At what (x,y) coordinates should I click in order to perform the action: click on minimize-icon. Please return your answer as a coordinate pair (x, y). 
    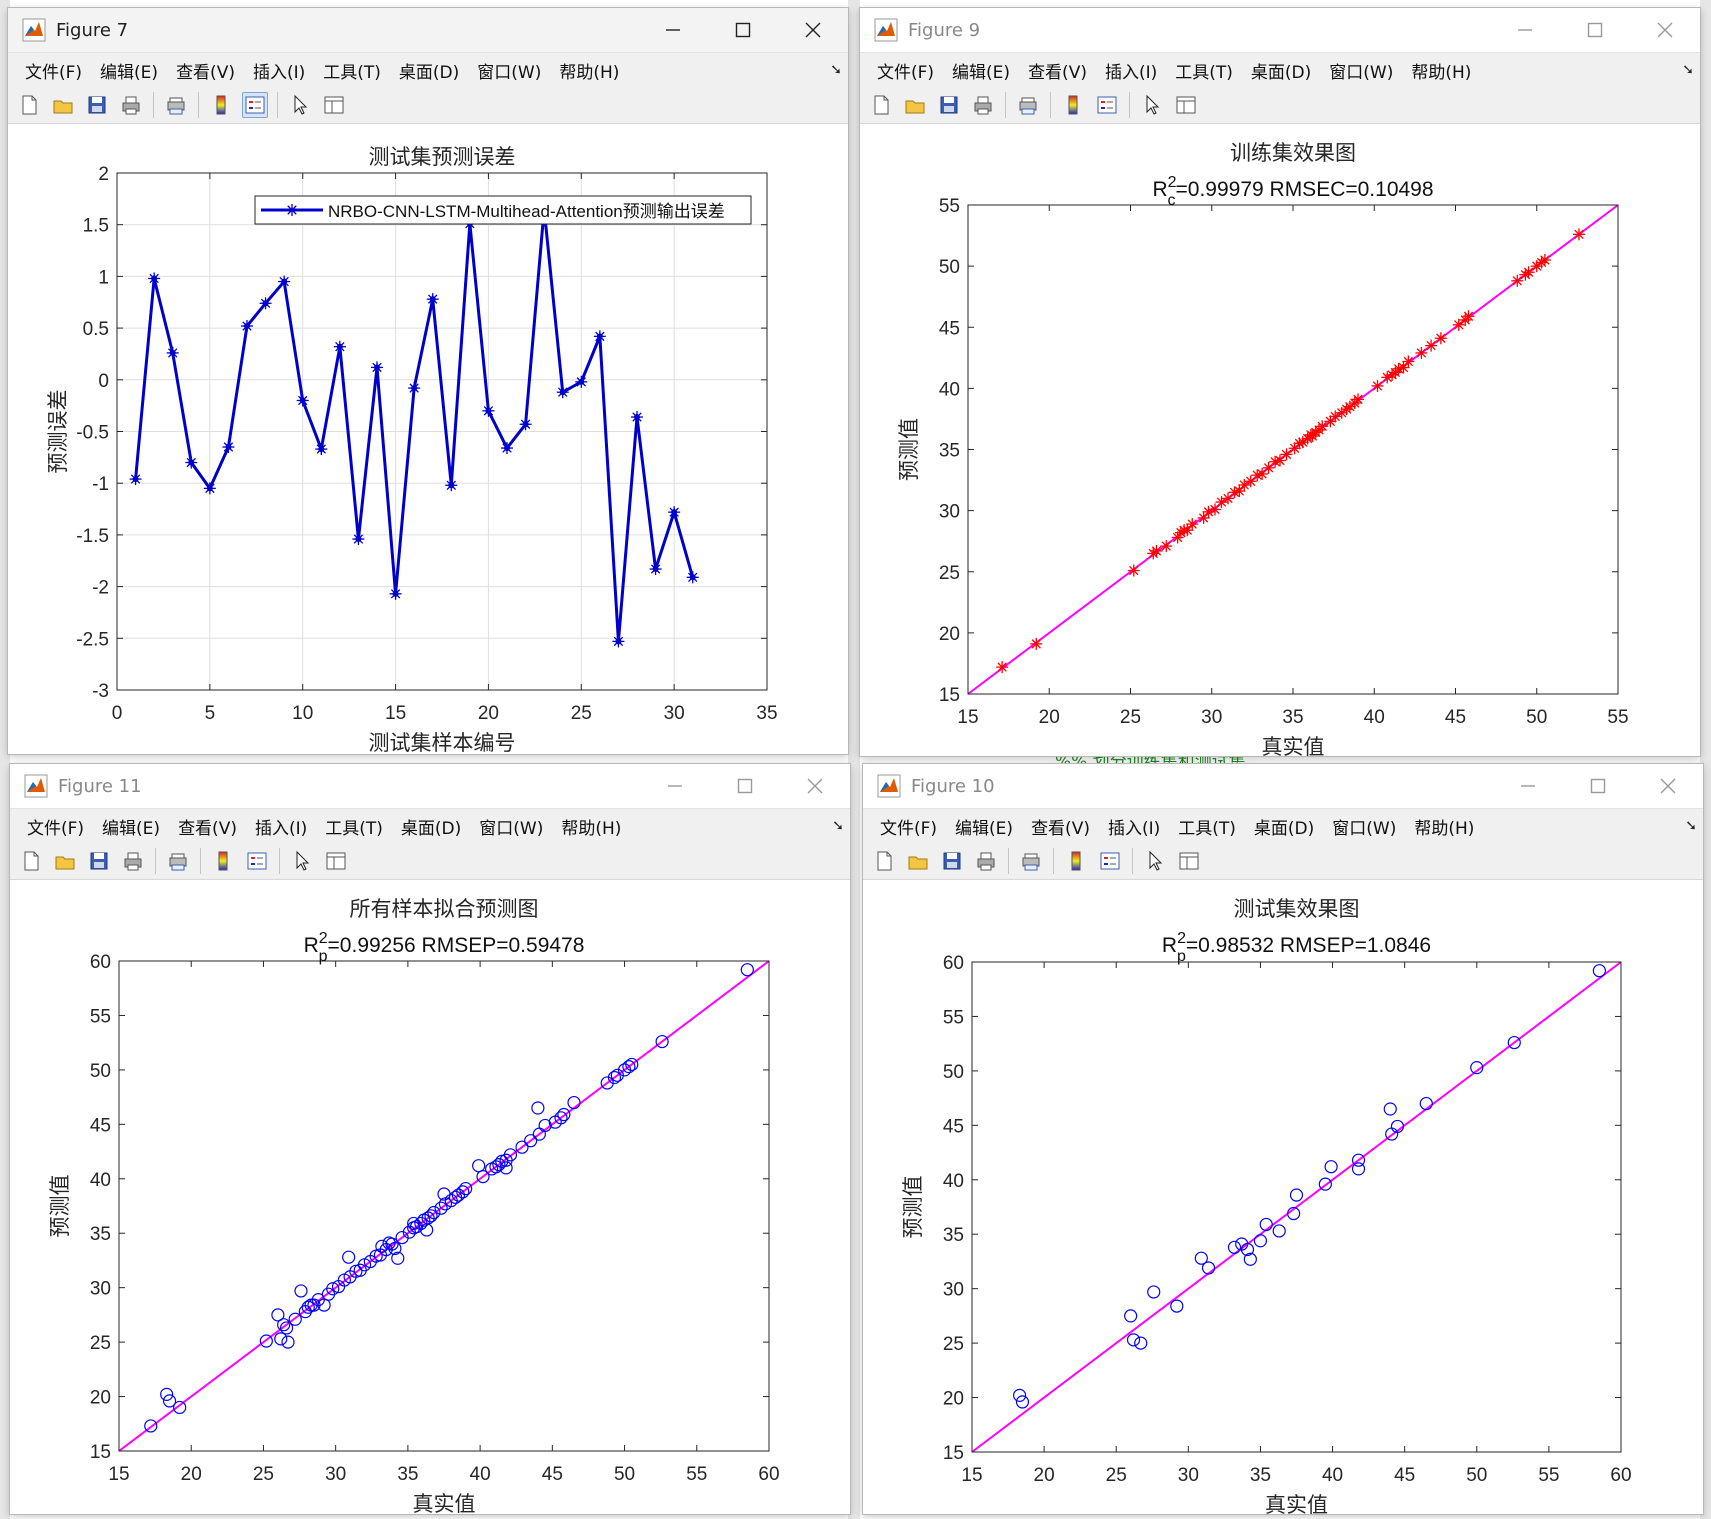
    Looking at the image, I should click on (673, 30).